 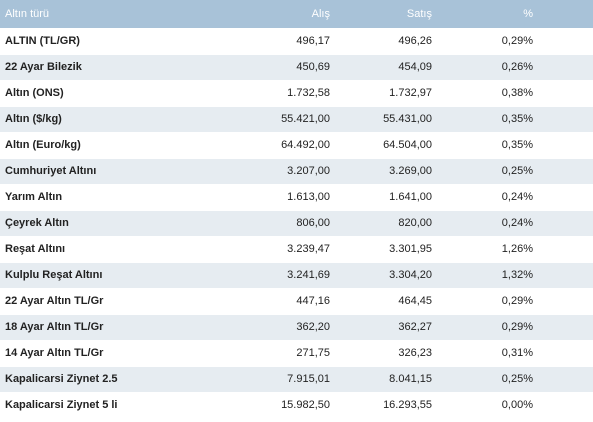 What do you see at coordinates (397, 67) in the screenshot?
I see `cell-sell: 454,09` at bounding box center [397, 67].